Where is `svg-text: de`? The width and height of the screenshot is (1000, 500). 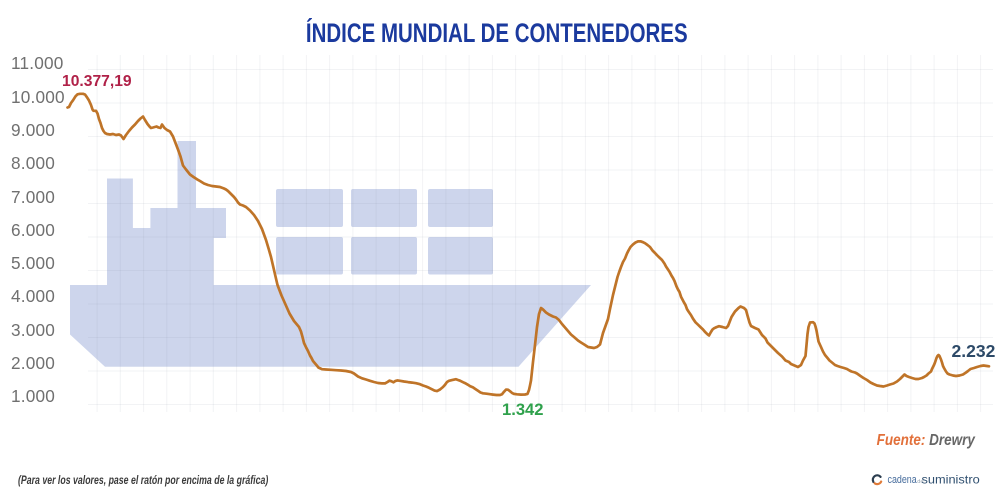
svg-text: de is located at coordinates (920, 482).